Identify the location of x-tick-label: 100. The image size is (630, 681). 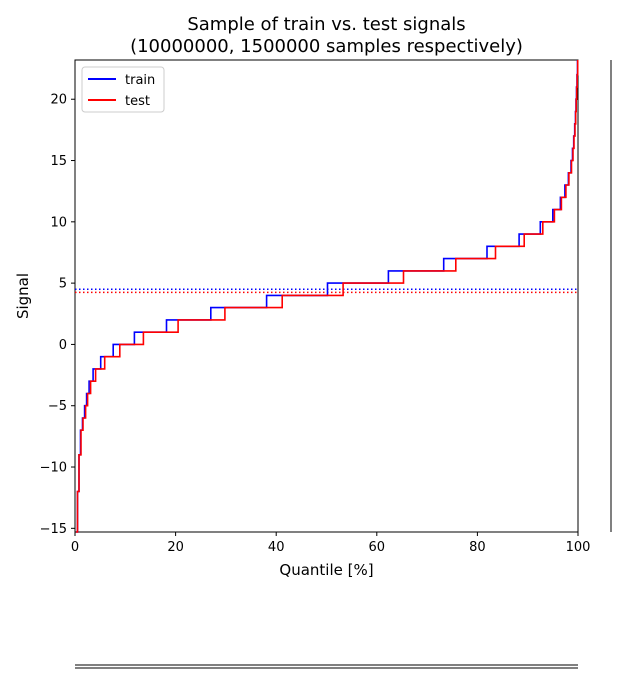
(578, 547).